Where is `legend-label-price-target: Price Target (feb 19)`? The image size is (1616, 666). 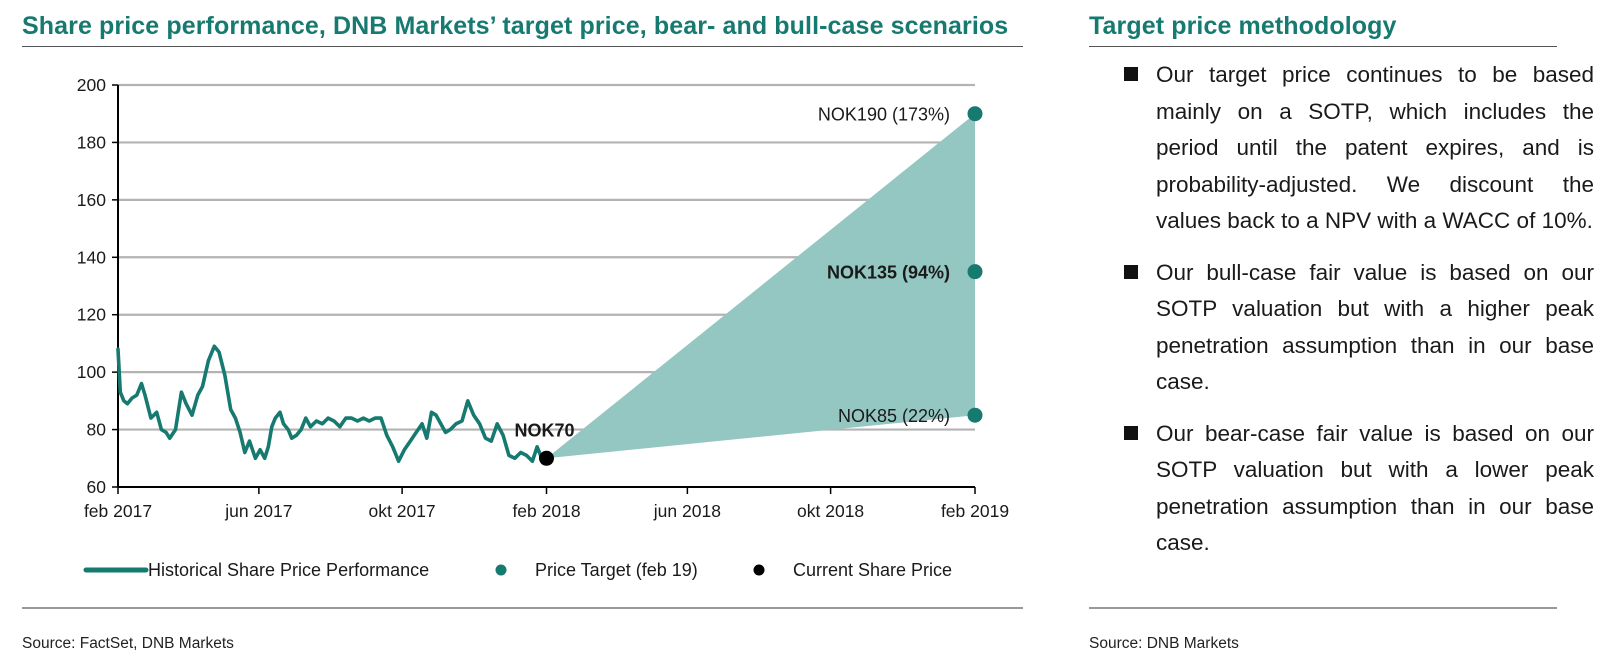 legend-label-price-target: Price Target (feb 19) is located at coordinates (616, 570).